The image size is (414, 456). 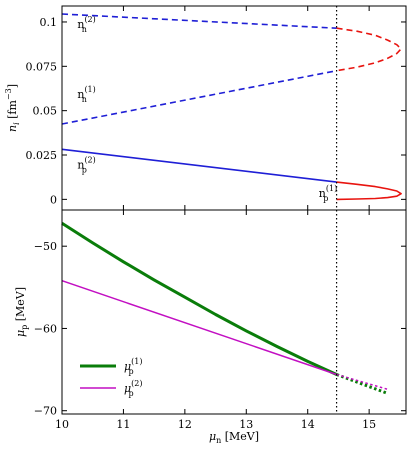 I want to click on density-annotation-1: n(1) n, so click(x=86, y=94).